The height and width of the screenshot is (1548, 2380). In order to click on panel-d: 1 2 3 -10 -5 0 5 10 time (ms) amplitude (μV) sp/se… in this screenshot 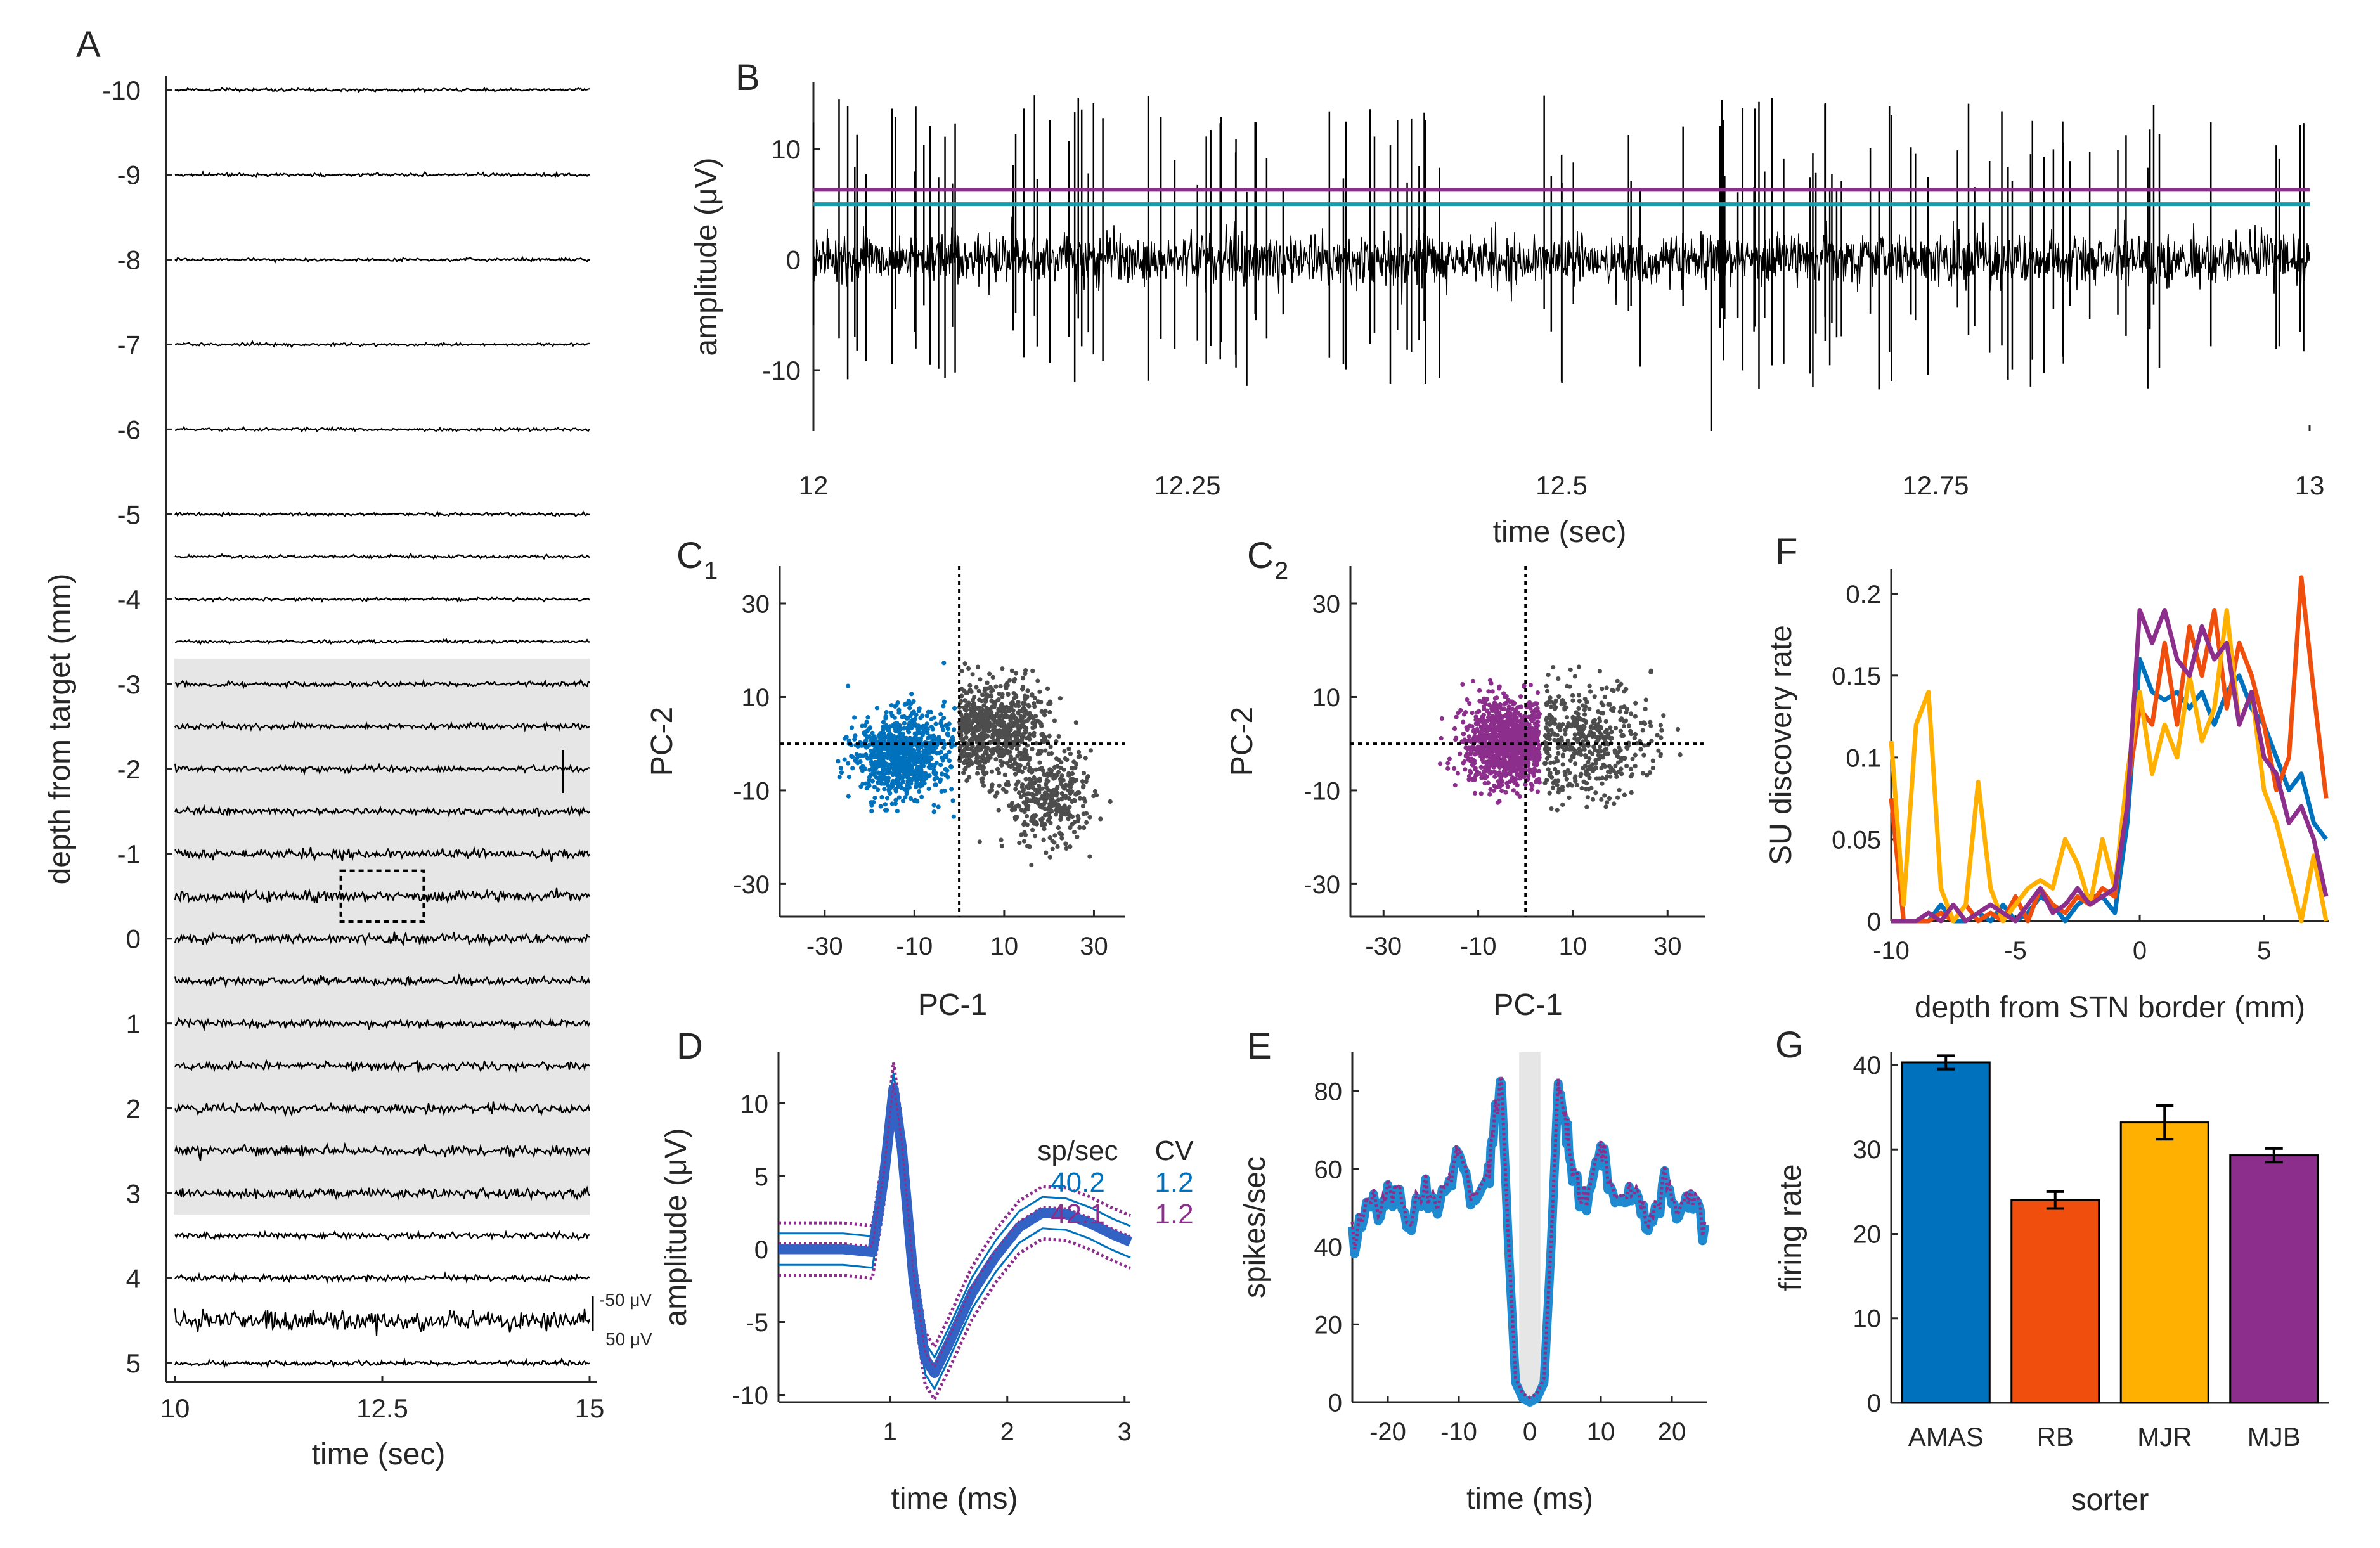, I will do `click(926, 1284)`.